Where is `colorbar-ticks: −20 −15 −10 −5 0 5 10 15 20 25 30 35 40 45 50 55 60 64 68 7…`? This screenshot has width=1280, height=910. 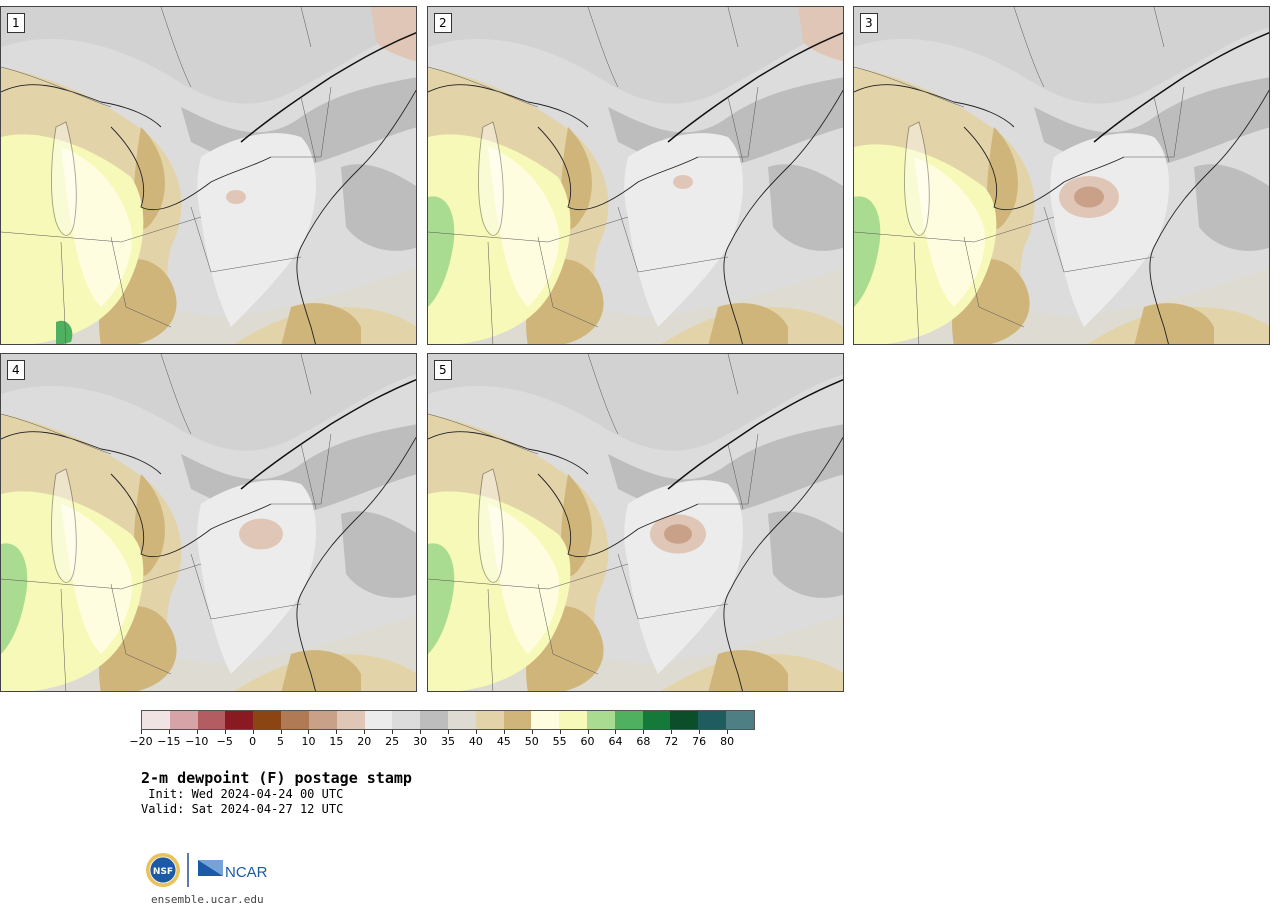
colorbar-ticks: −20 −15 −10 −5 0 5 10 15 20 25 30 35 40 45 50 55 60 64 68 7… is located at coordinates (442, 740).